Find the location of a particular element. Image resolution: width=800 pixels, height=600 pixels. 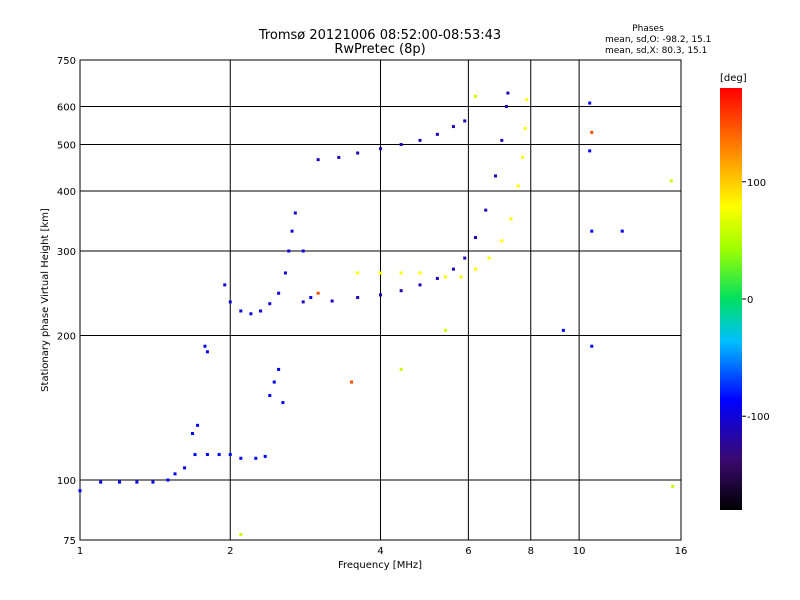

x-tick-label: 6 is located at coordinates (468, 551).